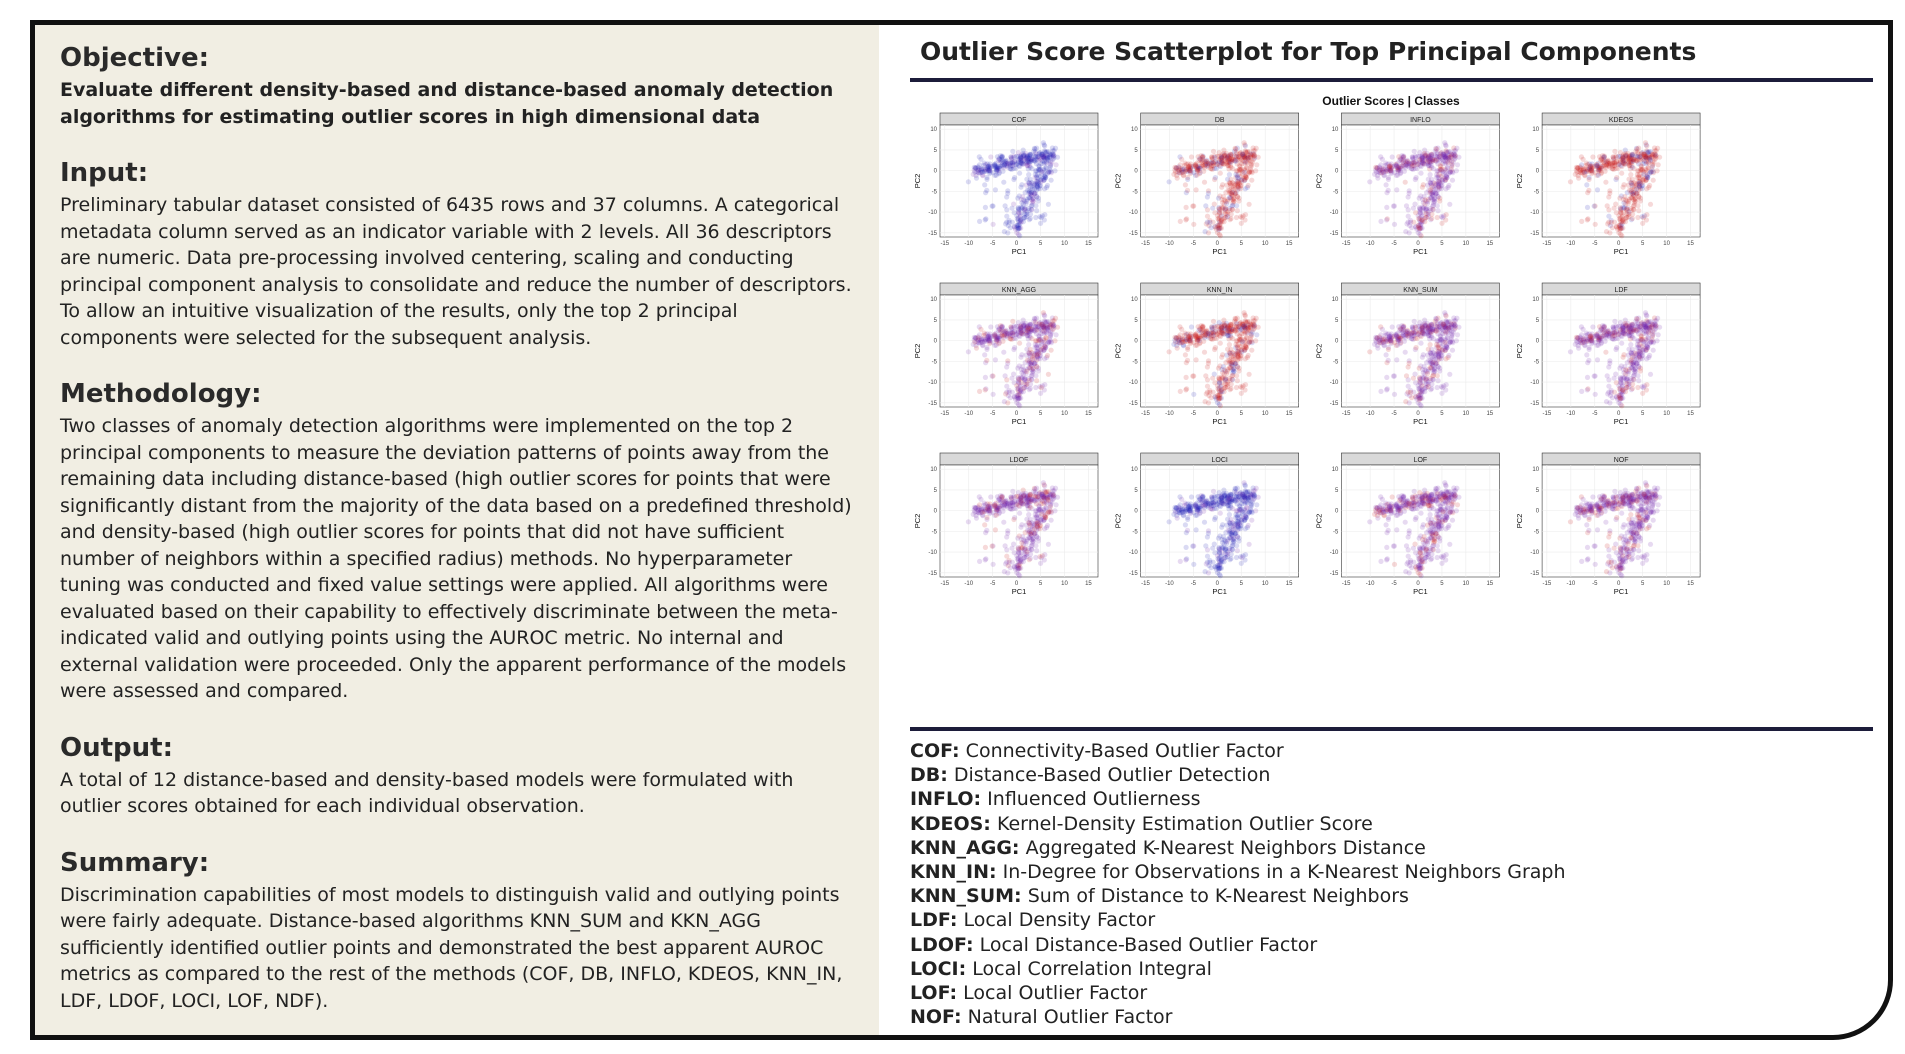  What do you see at coordinates (135, 862) in the screenshot?
I see `section-heading: Summary:` at bounding box center [135, 862].